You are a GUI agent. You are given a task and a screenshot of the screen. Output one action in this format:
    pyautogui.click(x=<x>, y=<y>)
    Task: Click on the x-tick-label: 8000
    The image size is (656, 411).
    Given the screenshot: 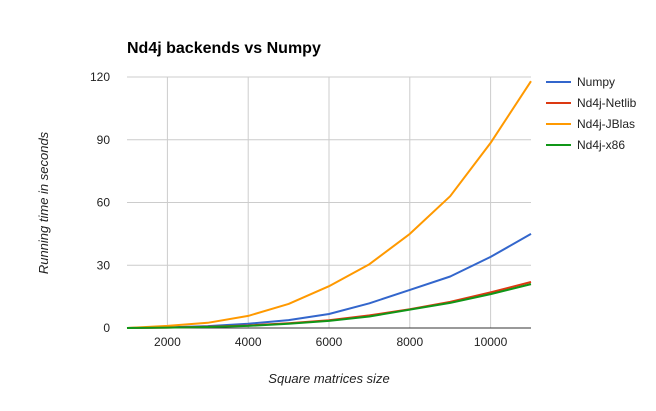 What is the action you would take?
    pyautogui.click(x=409, y=342)
    